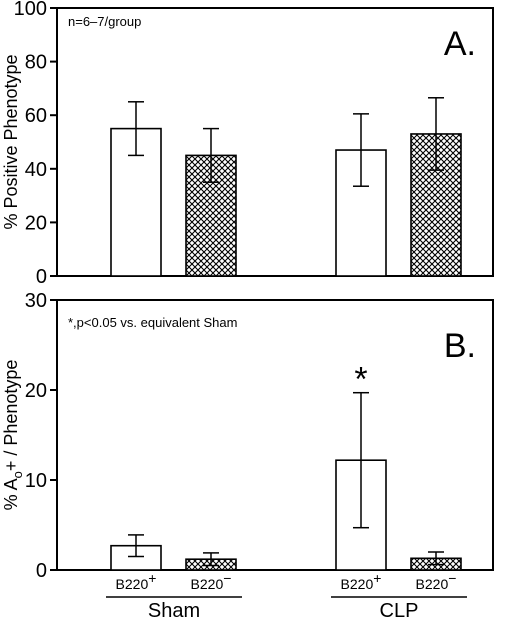 The height and width of the screenshot is (621, 520). What do you see at coordinates (360, 380) in the screenshot?
I see `significance-marker: *` at bounding box center [360, 380].